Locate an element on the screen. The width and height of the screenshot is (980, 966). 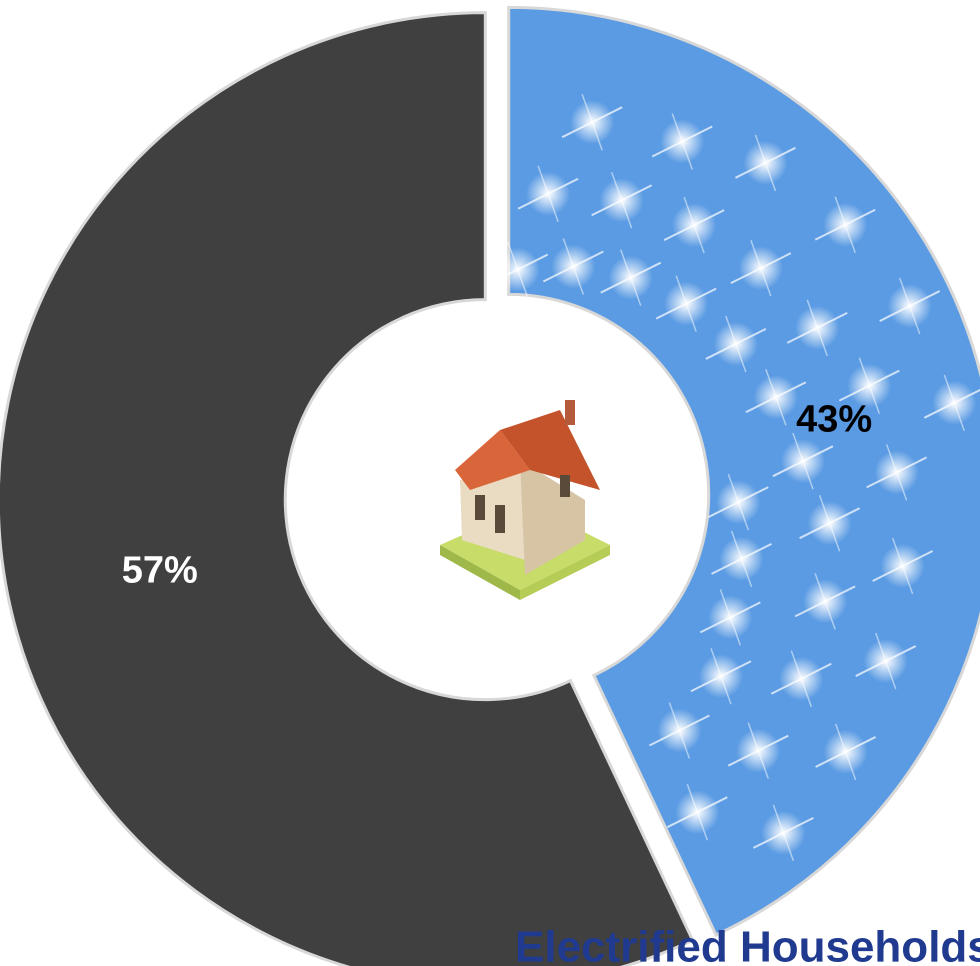
chart-title: Electrified Households is located at coordinates (747, 944).